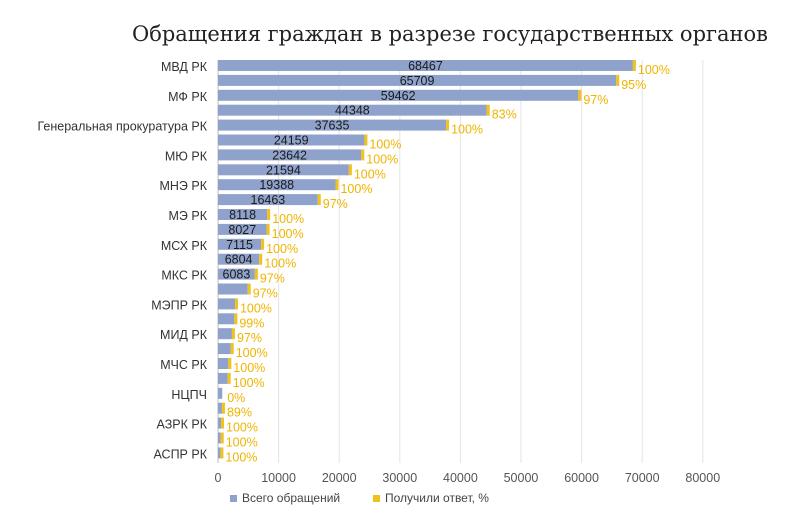  What do you see at coordinates (184, 335) in the screenshot?
I see `category-label: МИД РК` at bounding box center [184, 335].